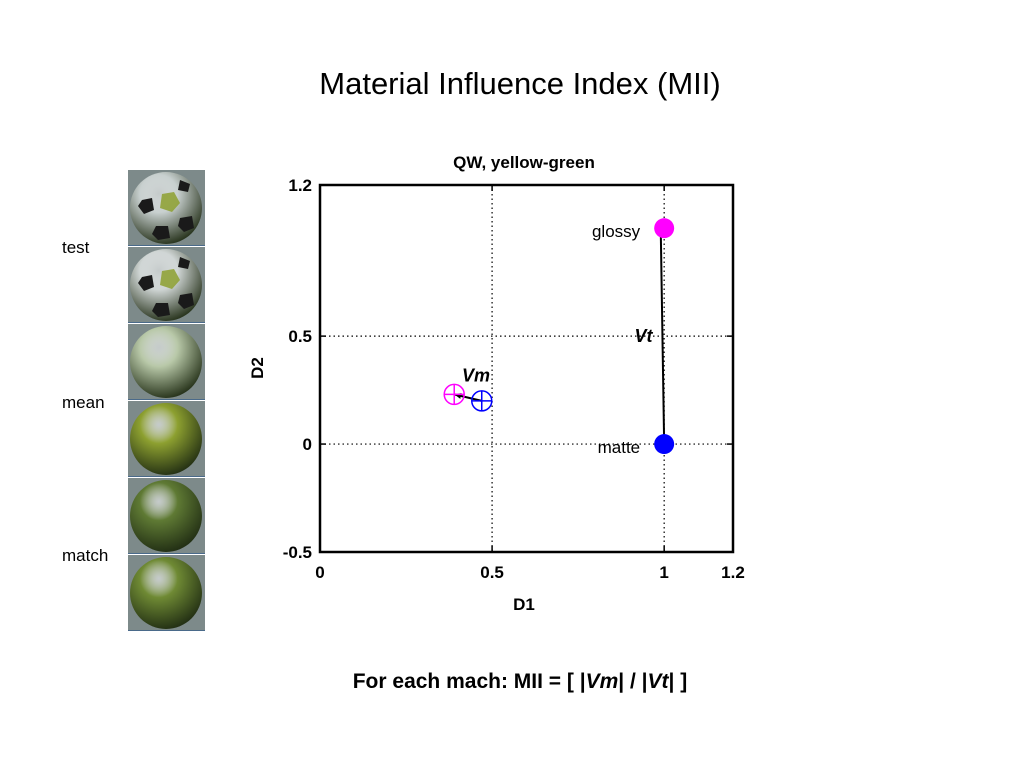  Describe the element at coordinates (257, 368) in the screenshot. I see `y-axis-label: D2` at that location.